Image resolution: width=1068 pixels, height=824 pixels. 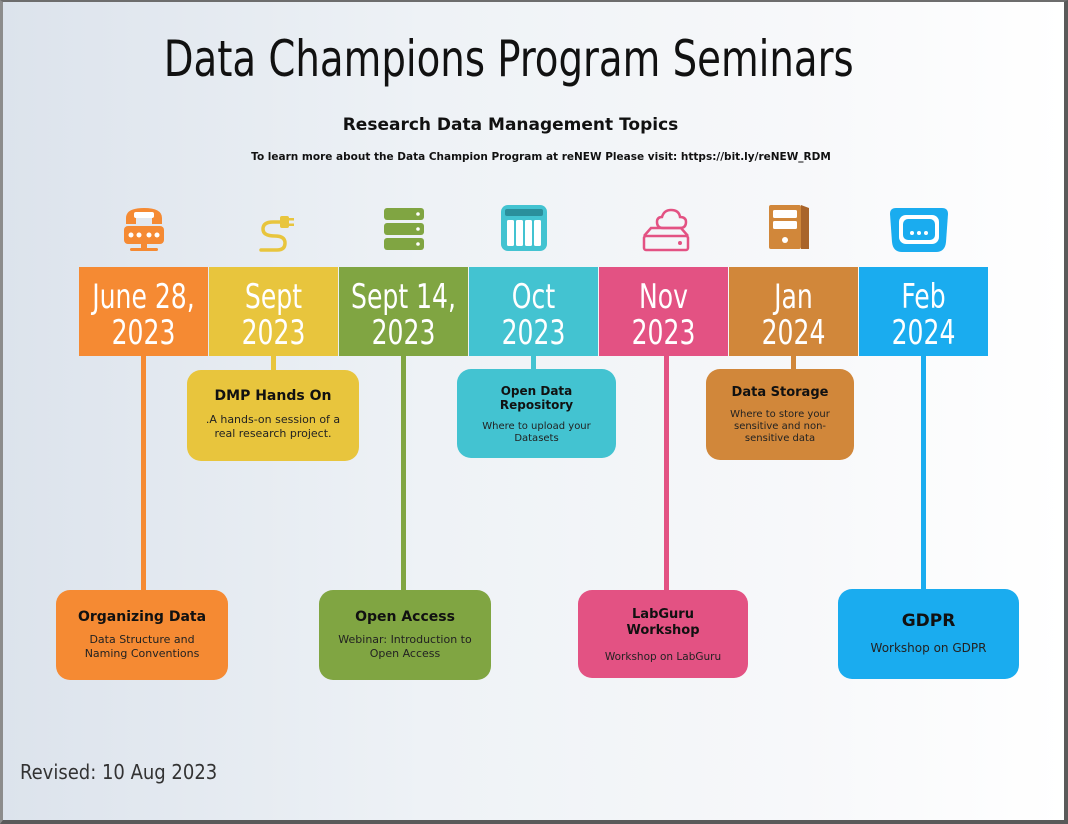 What do you see at coordinates (789, 227) in the screenshot?
I see `computer-tower-icon` at bounding box center [789, 227].